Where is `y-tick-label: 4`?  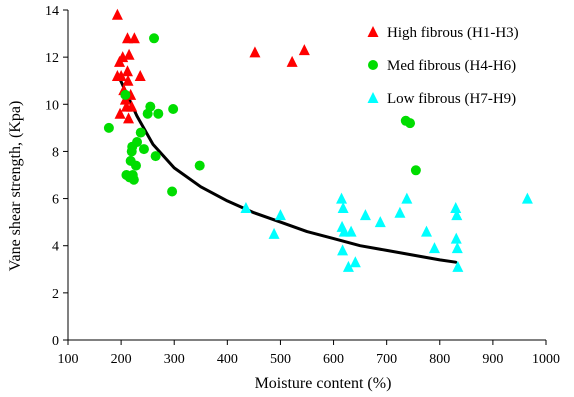
y-tick-label: 4 is located at coordinates (55, 247).